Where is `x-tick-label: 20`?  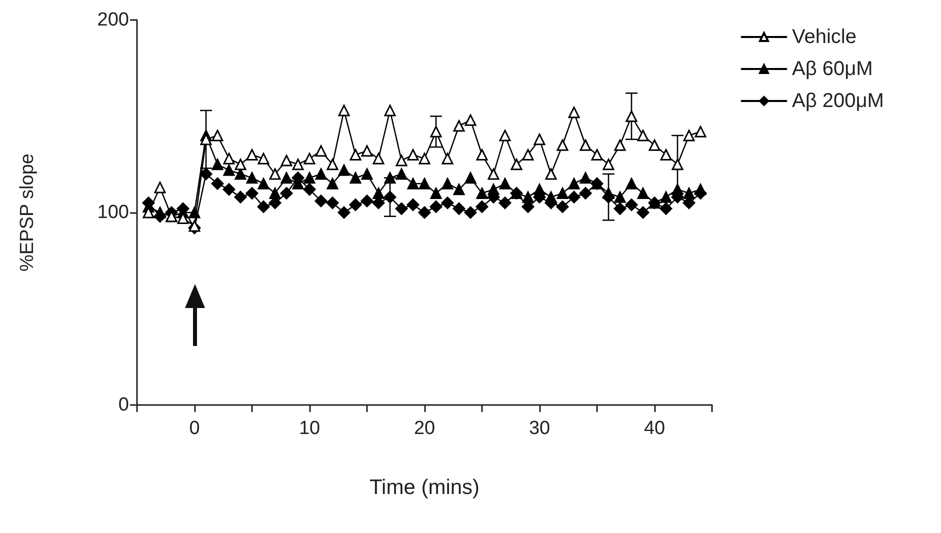 x-tick-label: 20 is located at coordinates (425, 428).